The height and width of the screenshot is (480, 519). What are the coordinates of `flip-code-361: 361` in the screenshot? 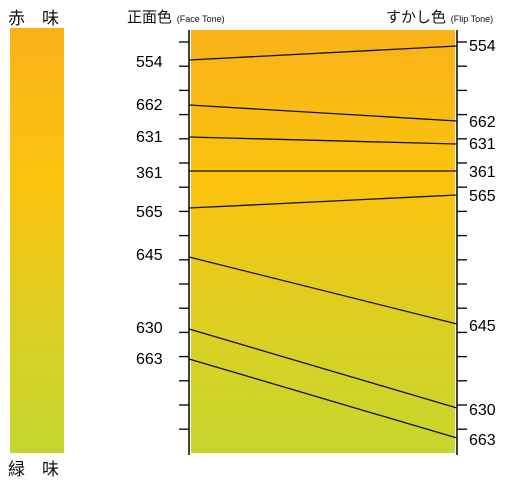 It's located at (482, 172).